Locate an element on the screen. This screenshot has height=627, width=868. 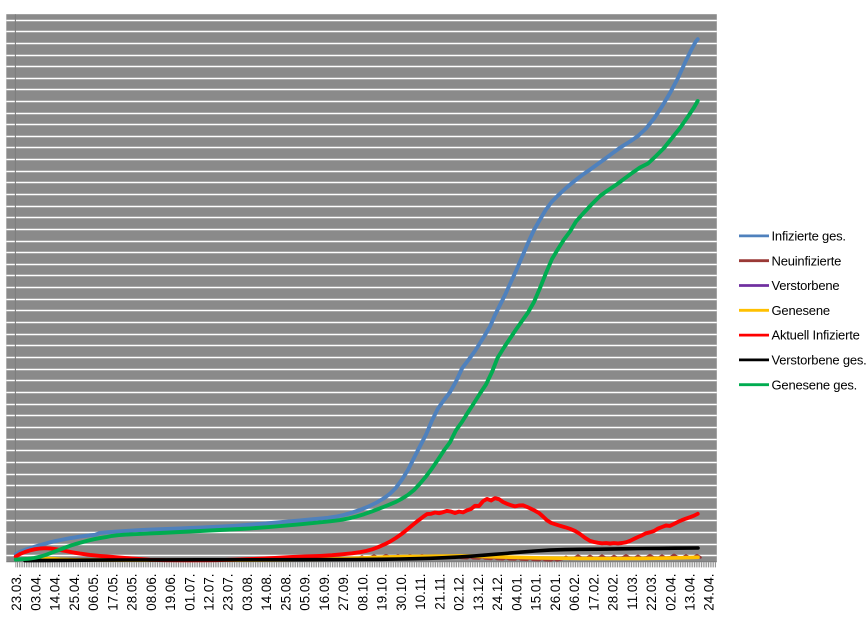
svg-text: 21.11. is located at coordinates (439, 592).